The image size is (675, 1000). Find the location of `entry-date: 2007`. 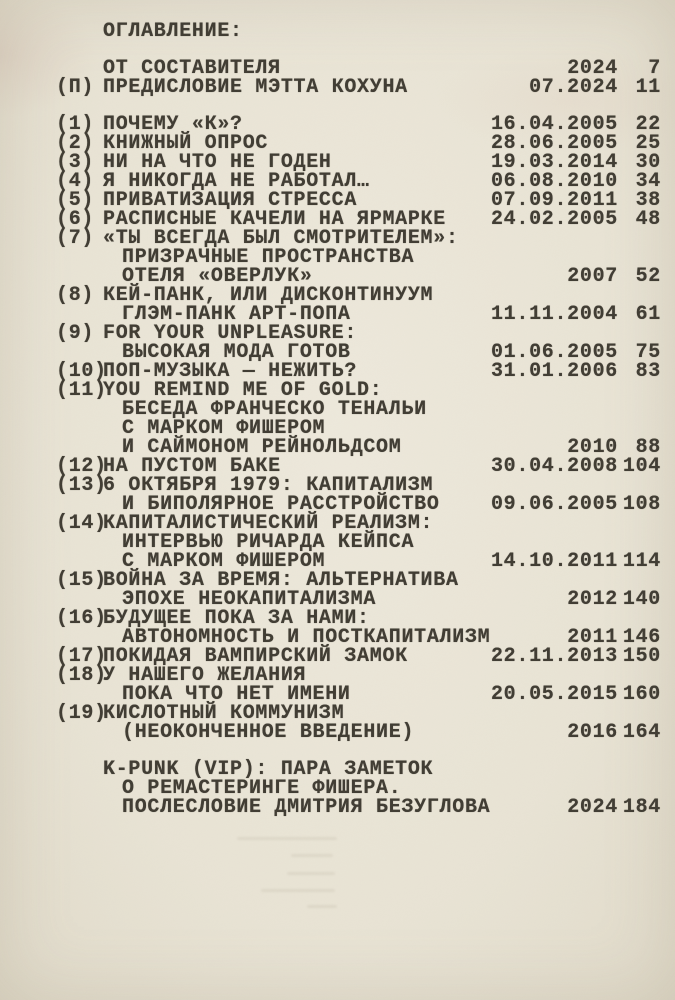

entry-date: 2007 is located at coordinates (592, 276).